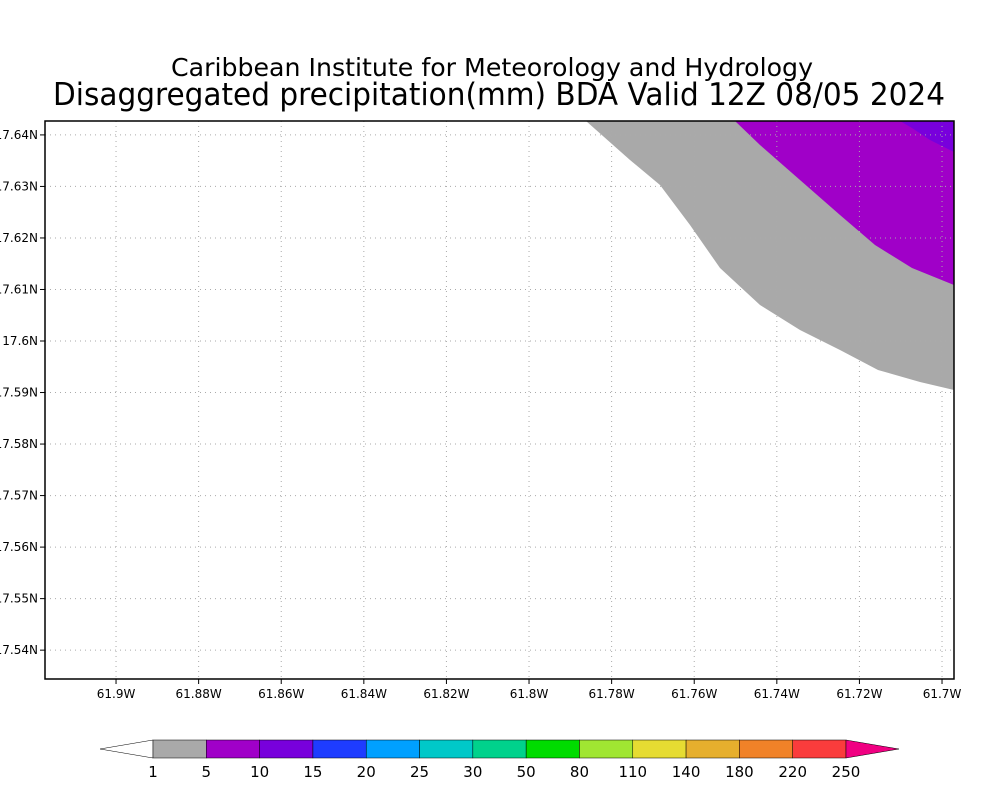  I want to click on y-tick-label: 17.57N, so click(19, 496).